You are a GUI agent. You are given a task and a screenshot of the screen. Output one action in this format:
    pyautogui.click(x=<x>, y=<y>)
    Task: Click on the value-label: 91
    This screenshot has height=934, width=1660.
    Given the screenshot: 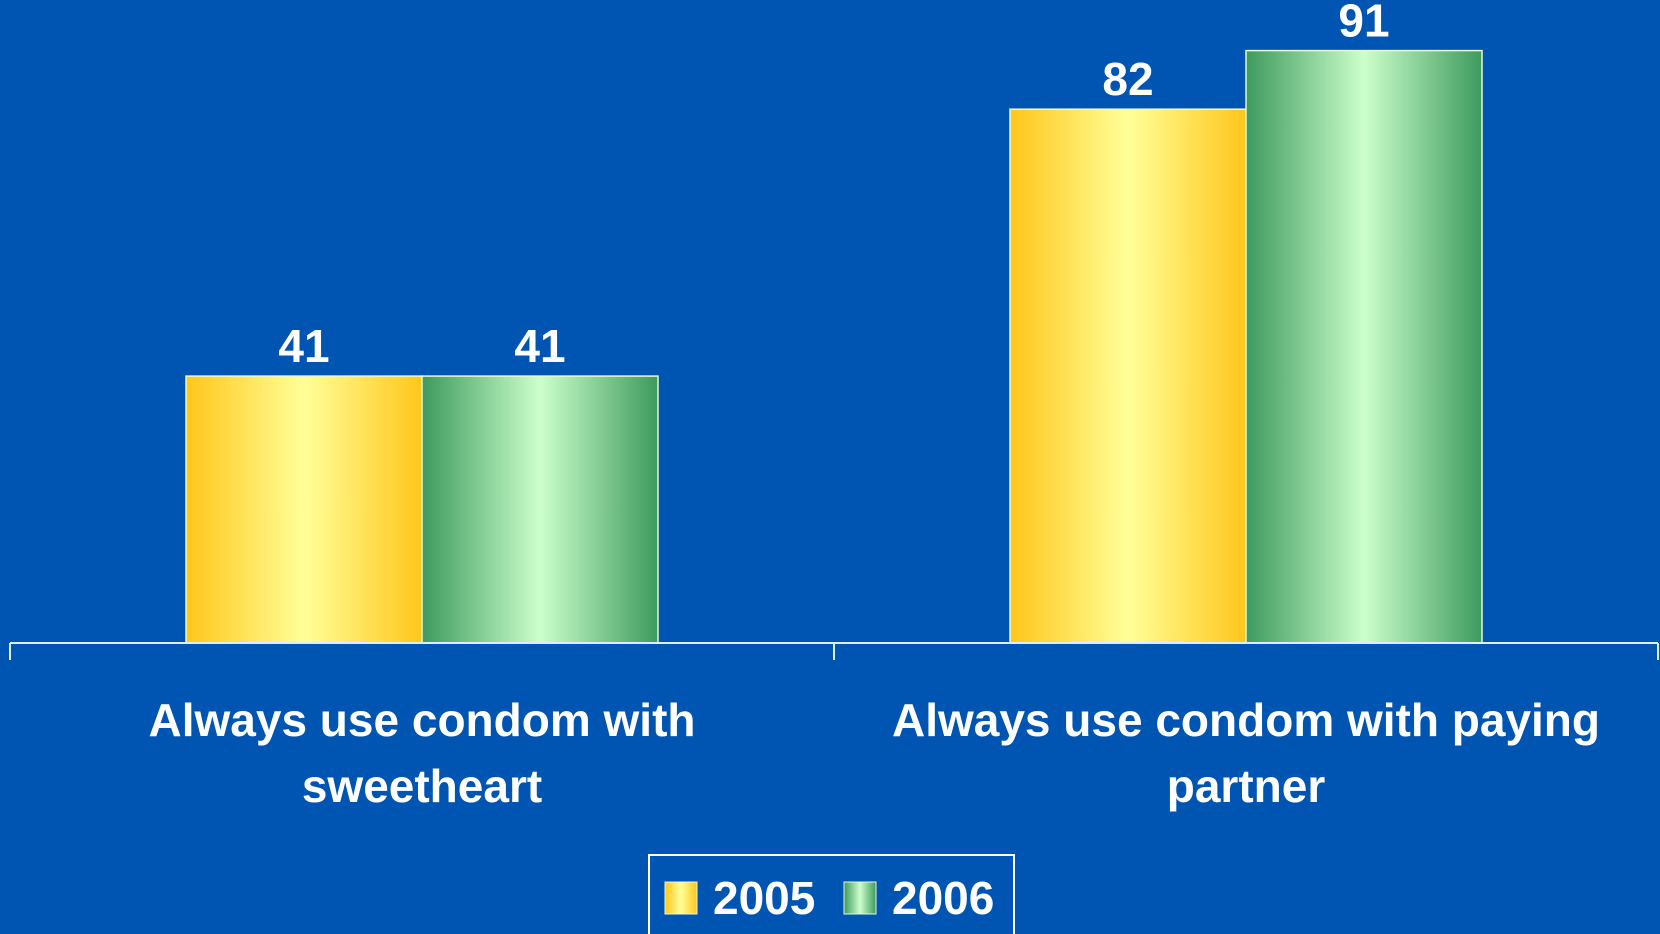 What is the action you would take?
    pyautogui.click(x=1363, y=23)
    